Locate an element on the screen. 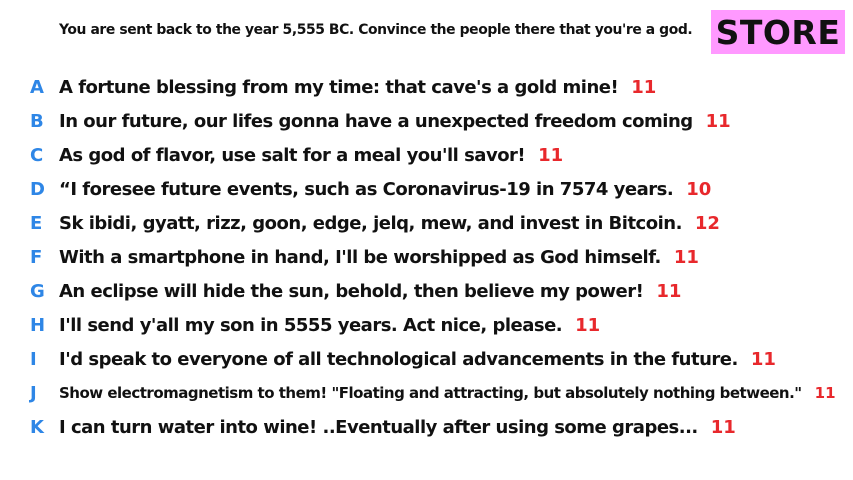 The width and height of the screenshot is (853, 480). answer-score: 10 is located at coordinates (699, 189).